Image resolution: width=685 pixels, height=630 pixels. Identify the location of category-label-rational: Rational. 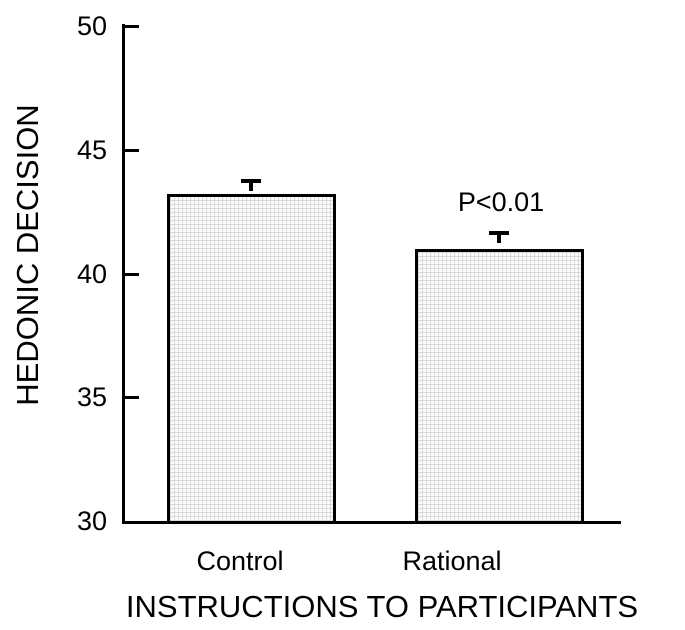
(452, 561).